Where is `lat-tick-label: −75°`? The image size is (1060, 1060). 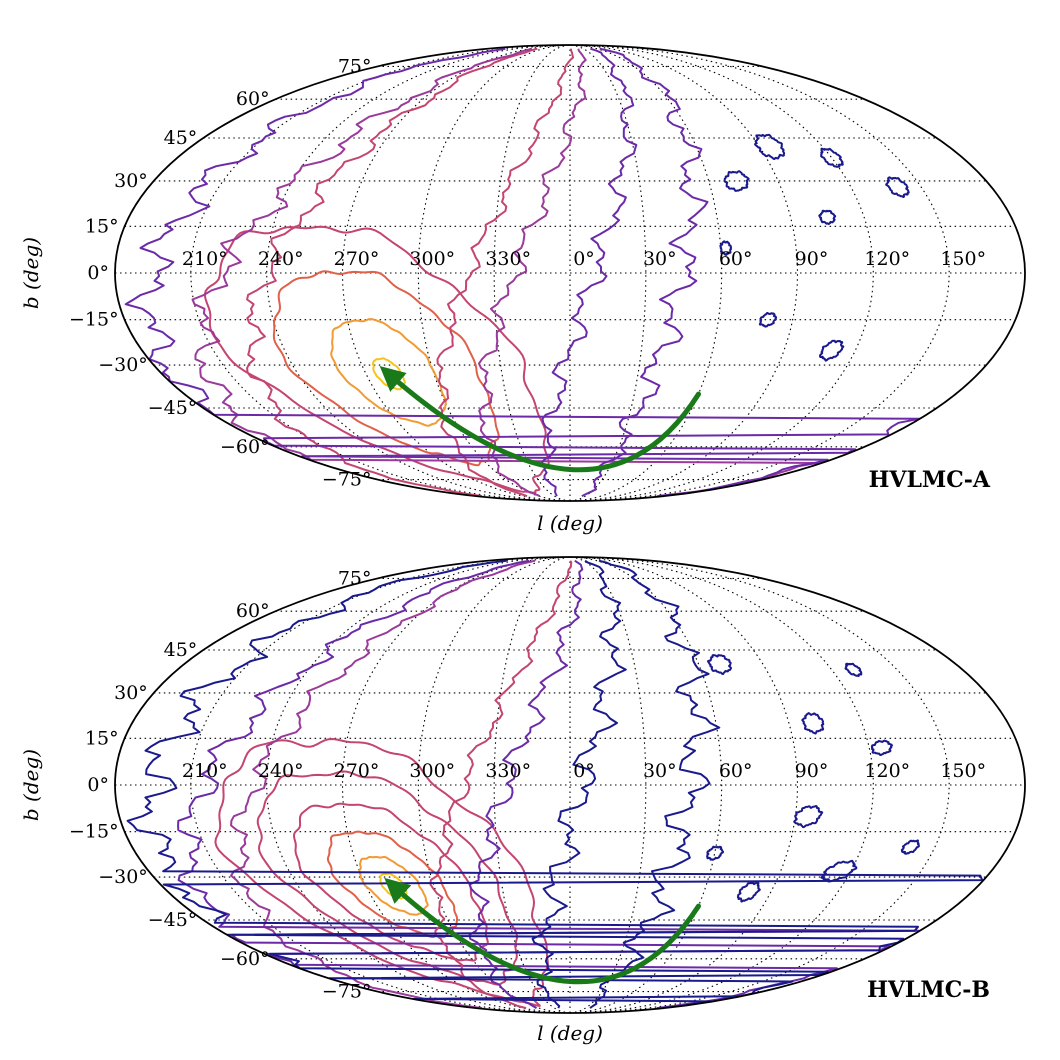
lat-tick-label: −75° is located at coordinates (347, 480).